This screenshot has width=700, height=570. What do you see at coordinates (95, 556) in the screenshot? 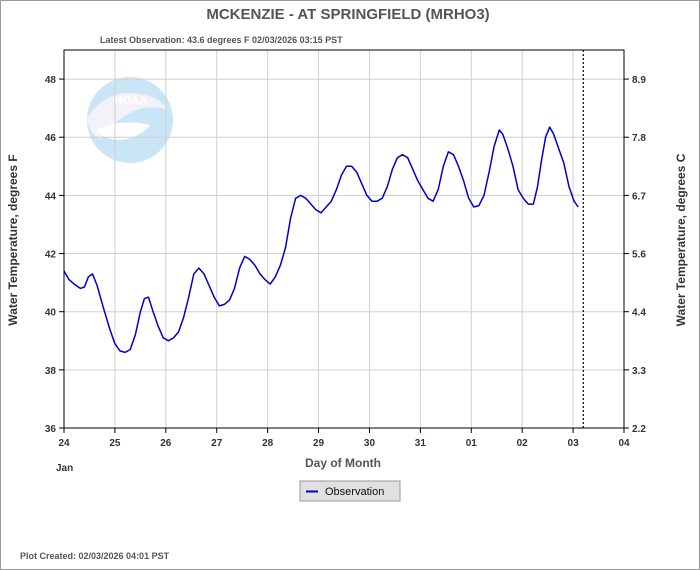
I see `plot-created: Plot Created: 02/03/2026 04:01 PST` at bounding box center [95, 556].